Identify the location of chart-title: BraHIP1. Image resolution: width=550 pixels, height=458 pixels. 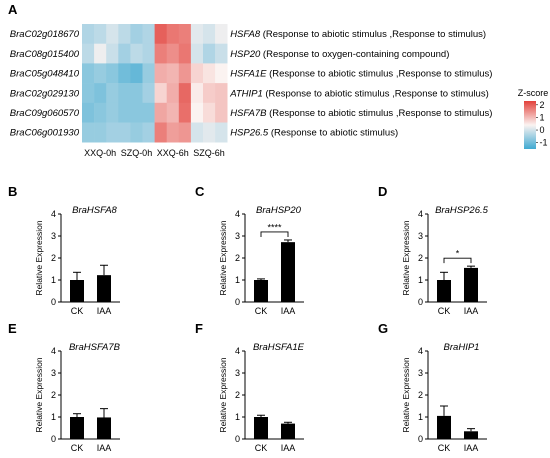
(462, 347).